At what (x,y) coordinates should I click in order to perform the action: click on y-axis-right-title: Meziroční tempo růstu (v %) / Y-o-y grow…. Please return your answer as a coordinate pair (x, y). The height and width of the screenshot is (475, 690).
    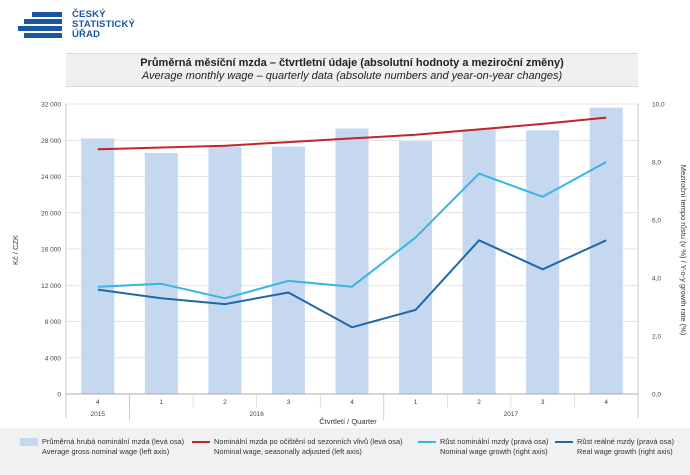
    Looking at the image, I should click on (683, 250).